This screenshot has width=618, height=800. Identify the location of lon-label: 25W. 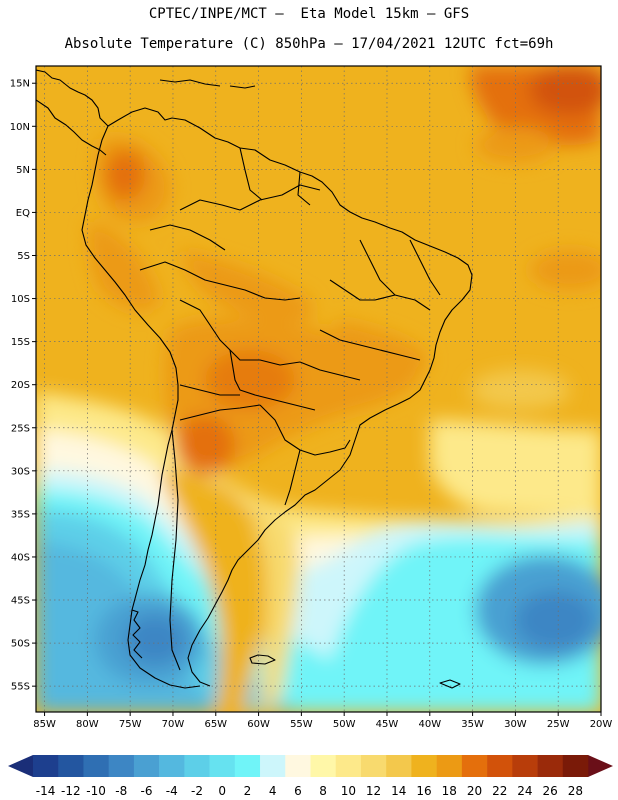
(558, 724).